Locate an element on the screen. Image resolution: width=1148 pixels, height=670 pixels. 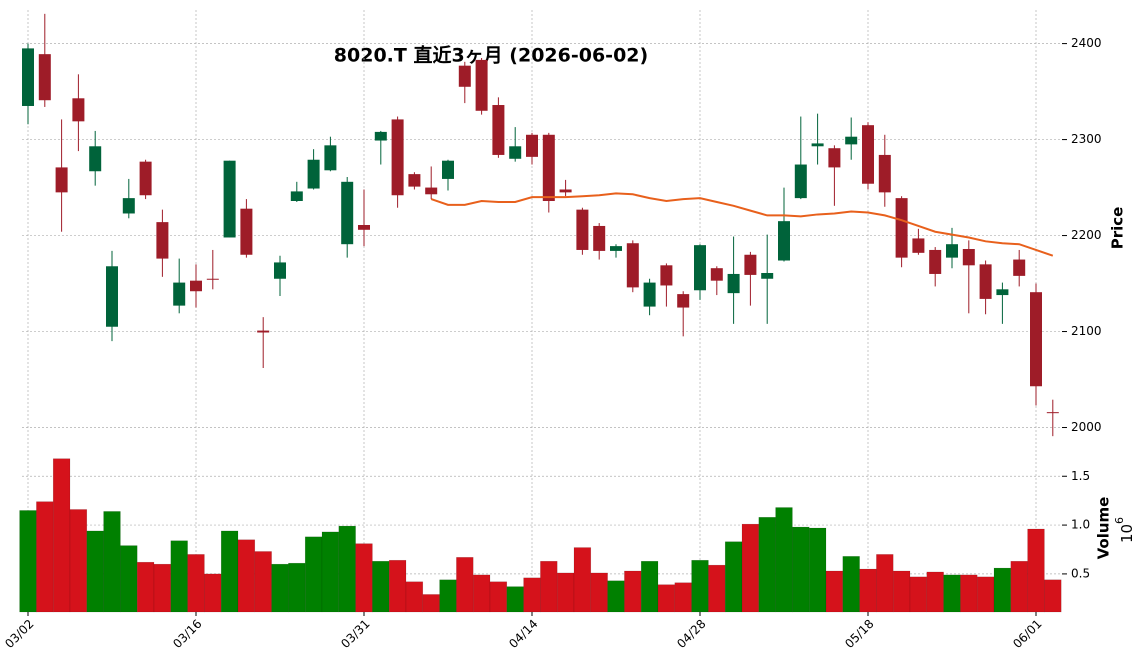
moving-average-line is located at coordinates (742, 224).